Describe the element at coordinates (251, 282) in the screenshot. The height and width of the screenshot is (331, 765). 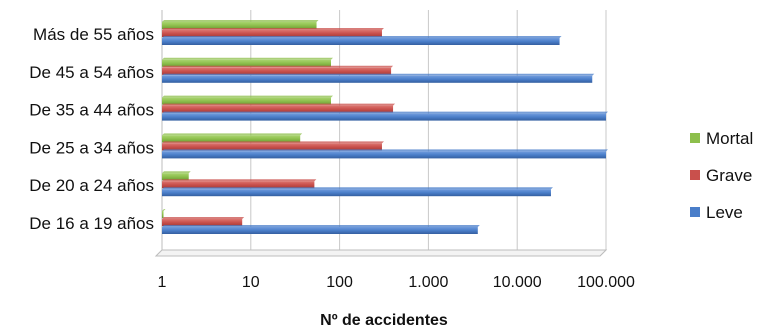
I see `x-tick-label: 10` at that location.